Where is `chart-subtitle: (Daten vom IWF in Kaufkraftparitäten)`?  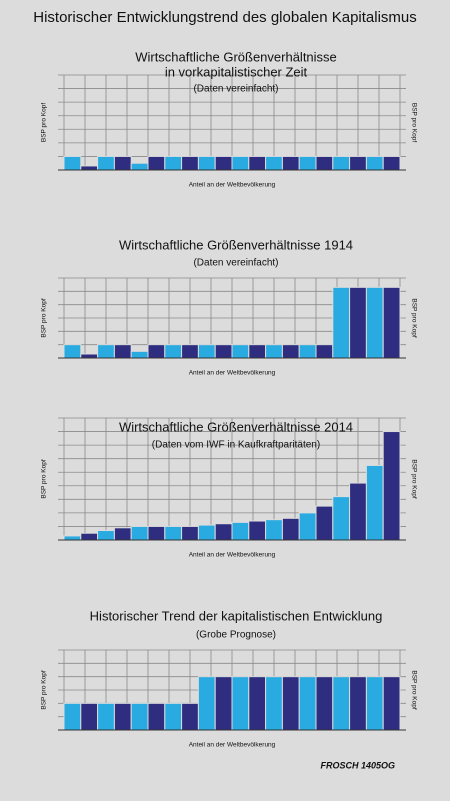
chart-subtitle: (Daten vom IWF in Kaufkraftparitäten) is located at coordinates (236, 445).